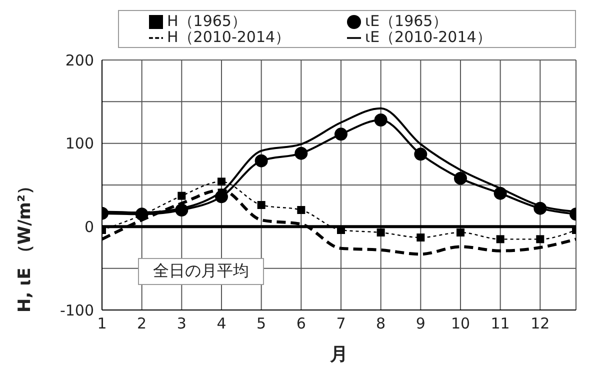 The height and width of the screenshot is (374, 600). I want to click on y-tick-label: 100, so click(79, 143).